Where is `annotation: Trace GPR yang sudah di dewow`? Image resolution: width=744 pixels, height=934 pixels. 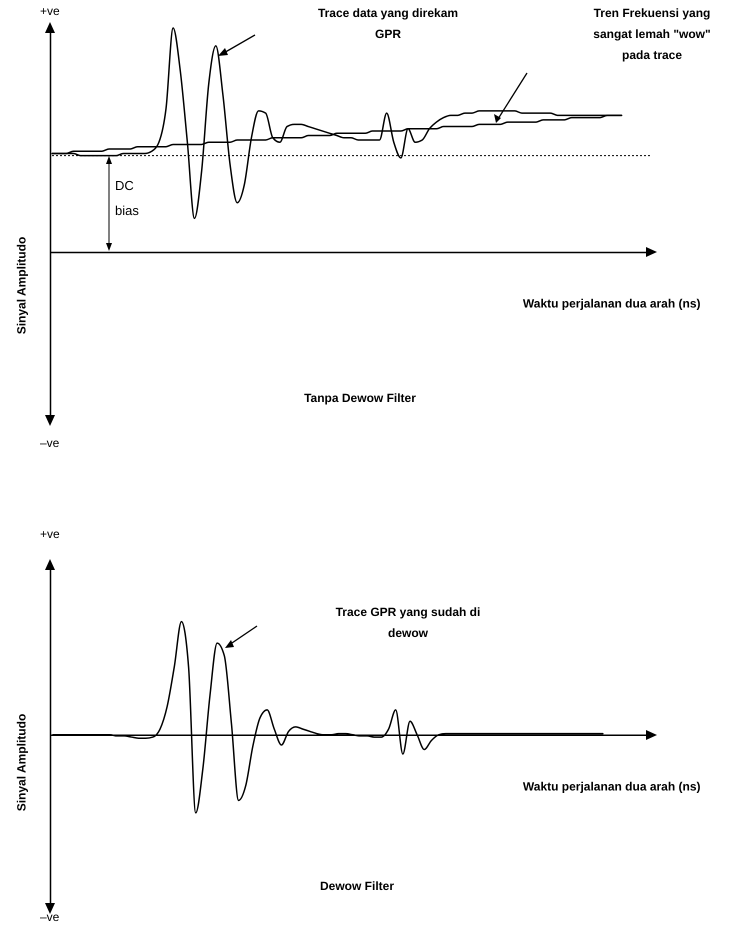
annotation: Trace GPR yang sudah di dewow is located at coordinates (408, 622).